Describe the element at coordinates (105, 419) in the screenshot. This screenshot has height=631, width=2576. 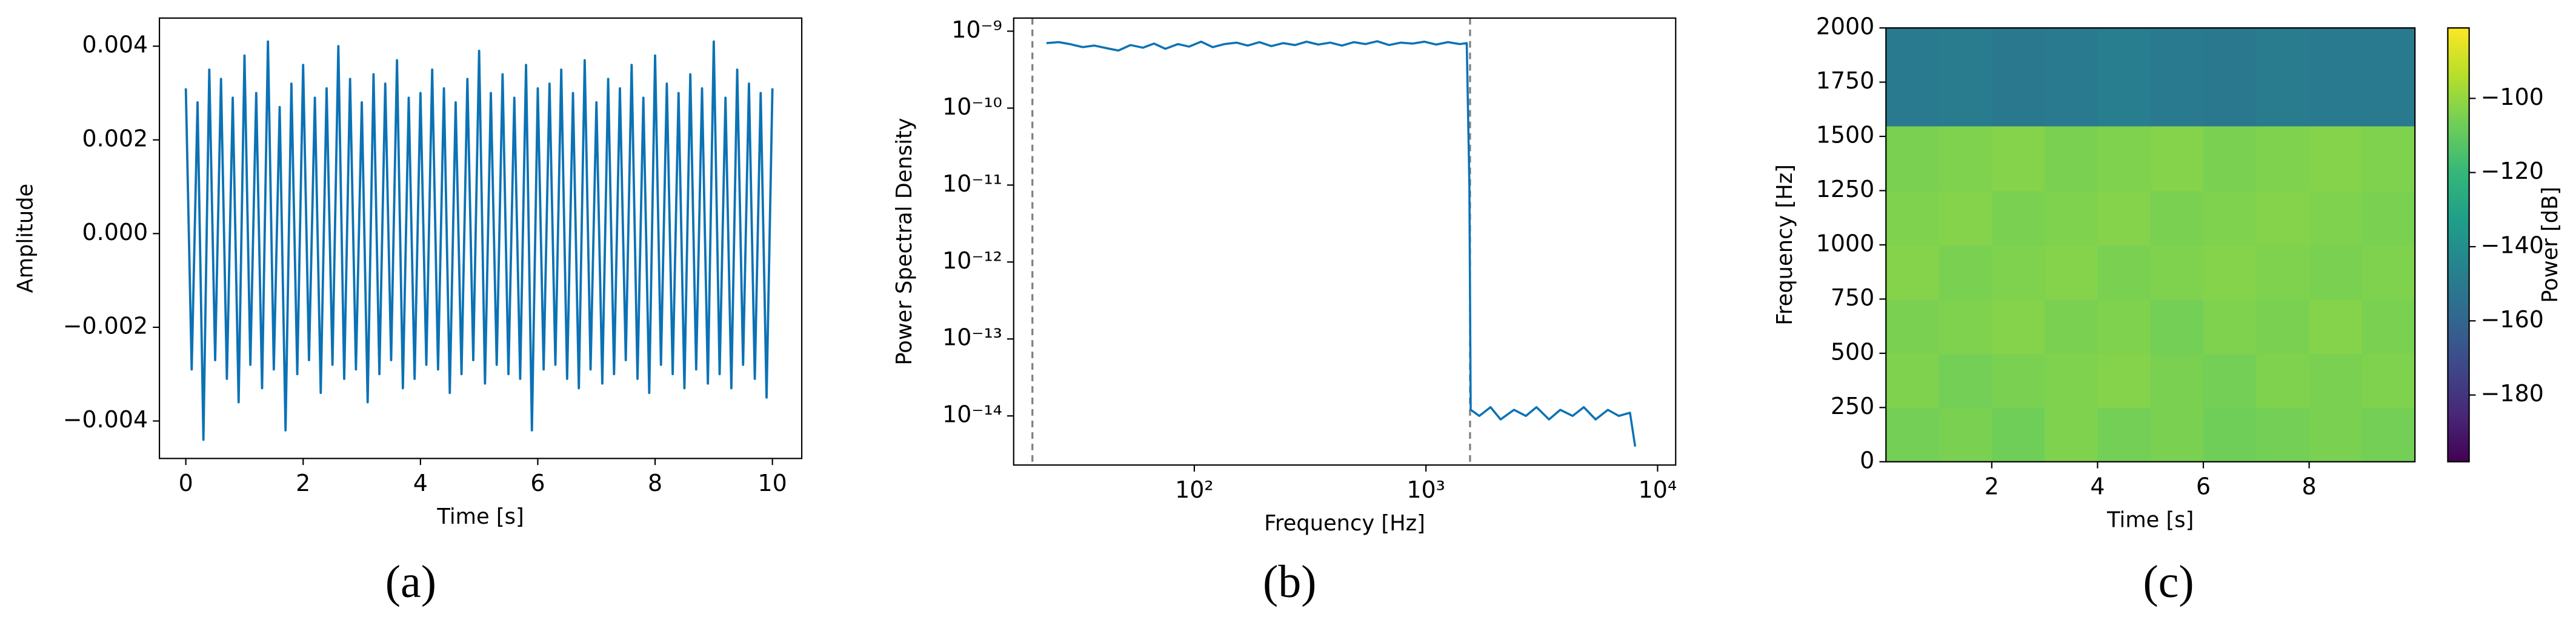
I see `y-tick-label: −0.004` at that location.